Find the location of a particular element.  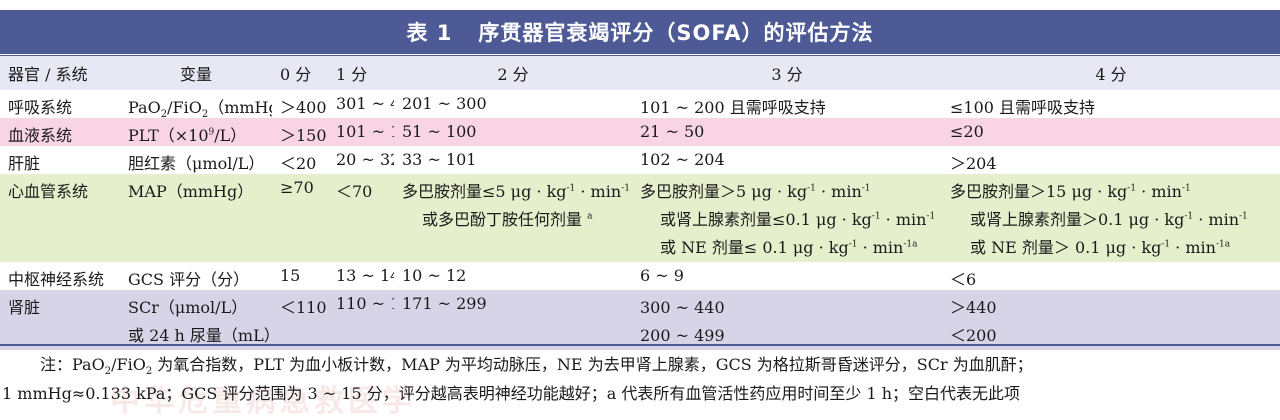

score-4-cell: ＞440 ＜200 is located at coordinates (973, 321).